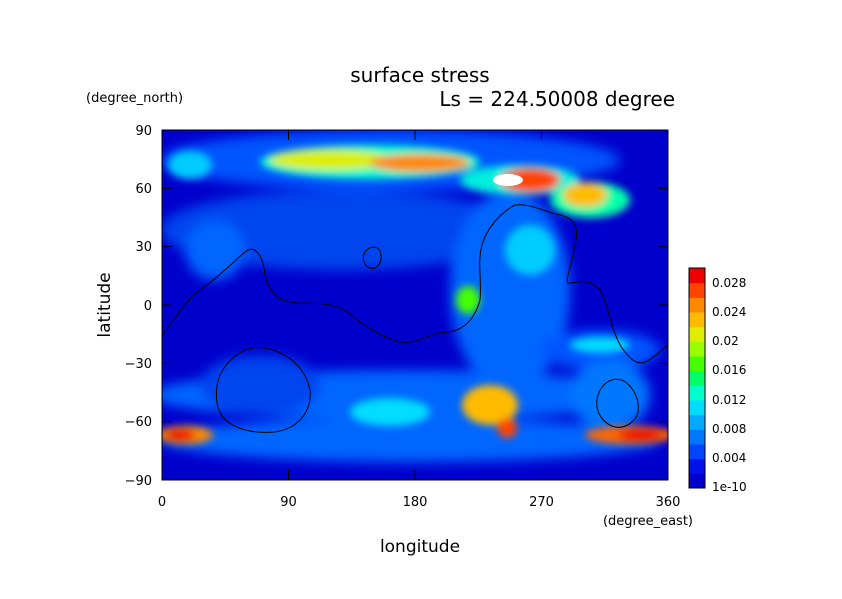 The image size is (842, 599). What do you see at coordinates (134, 98) in the screenshot?
I see `y-axis-unit: (degree_north)` at bounding box center [134, 98].